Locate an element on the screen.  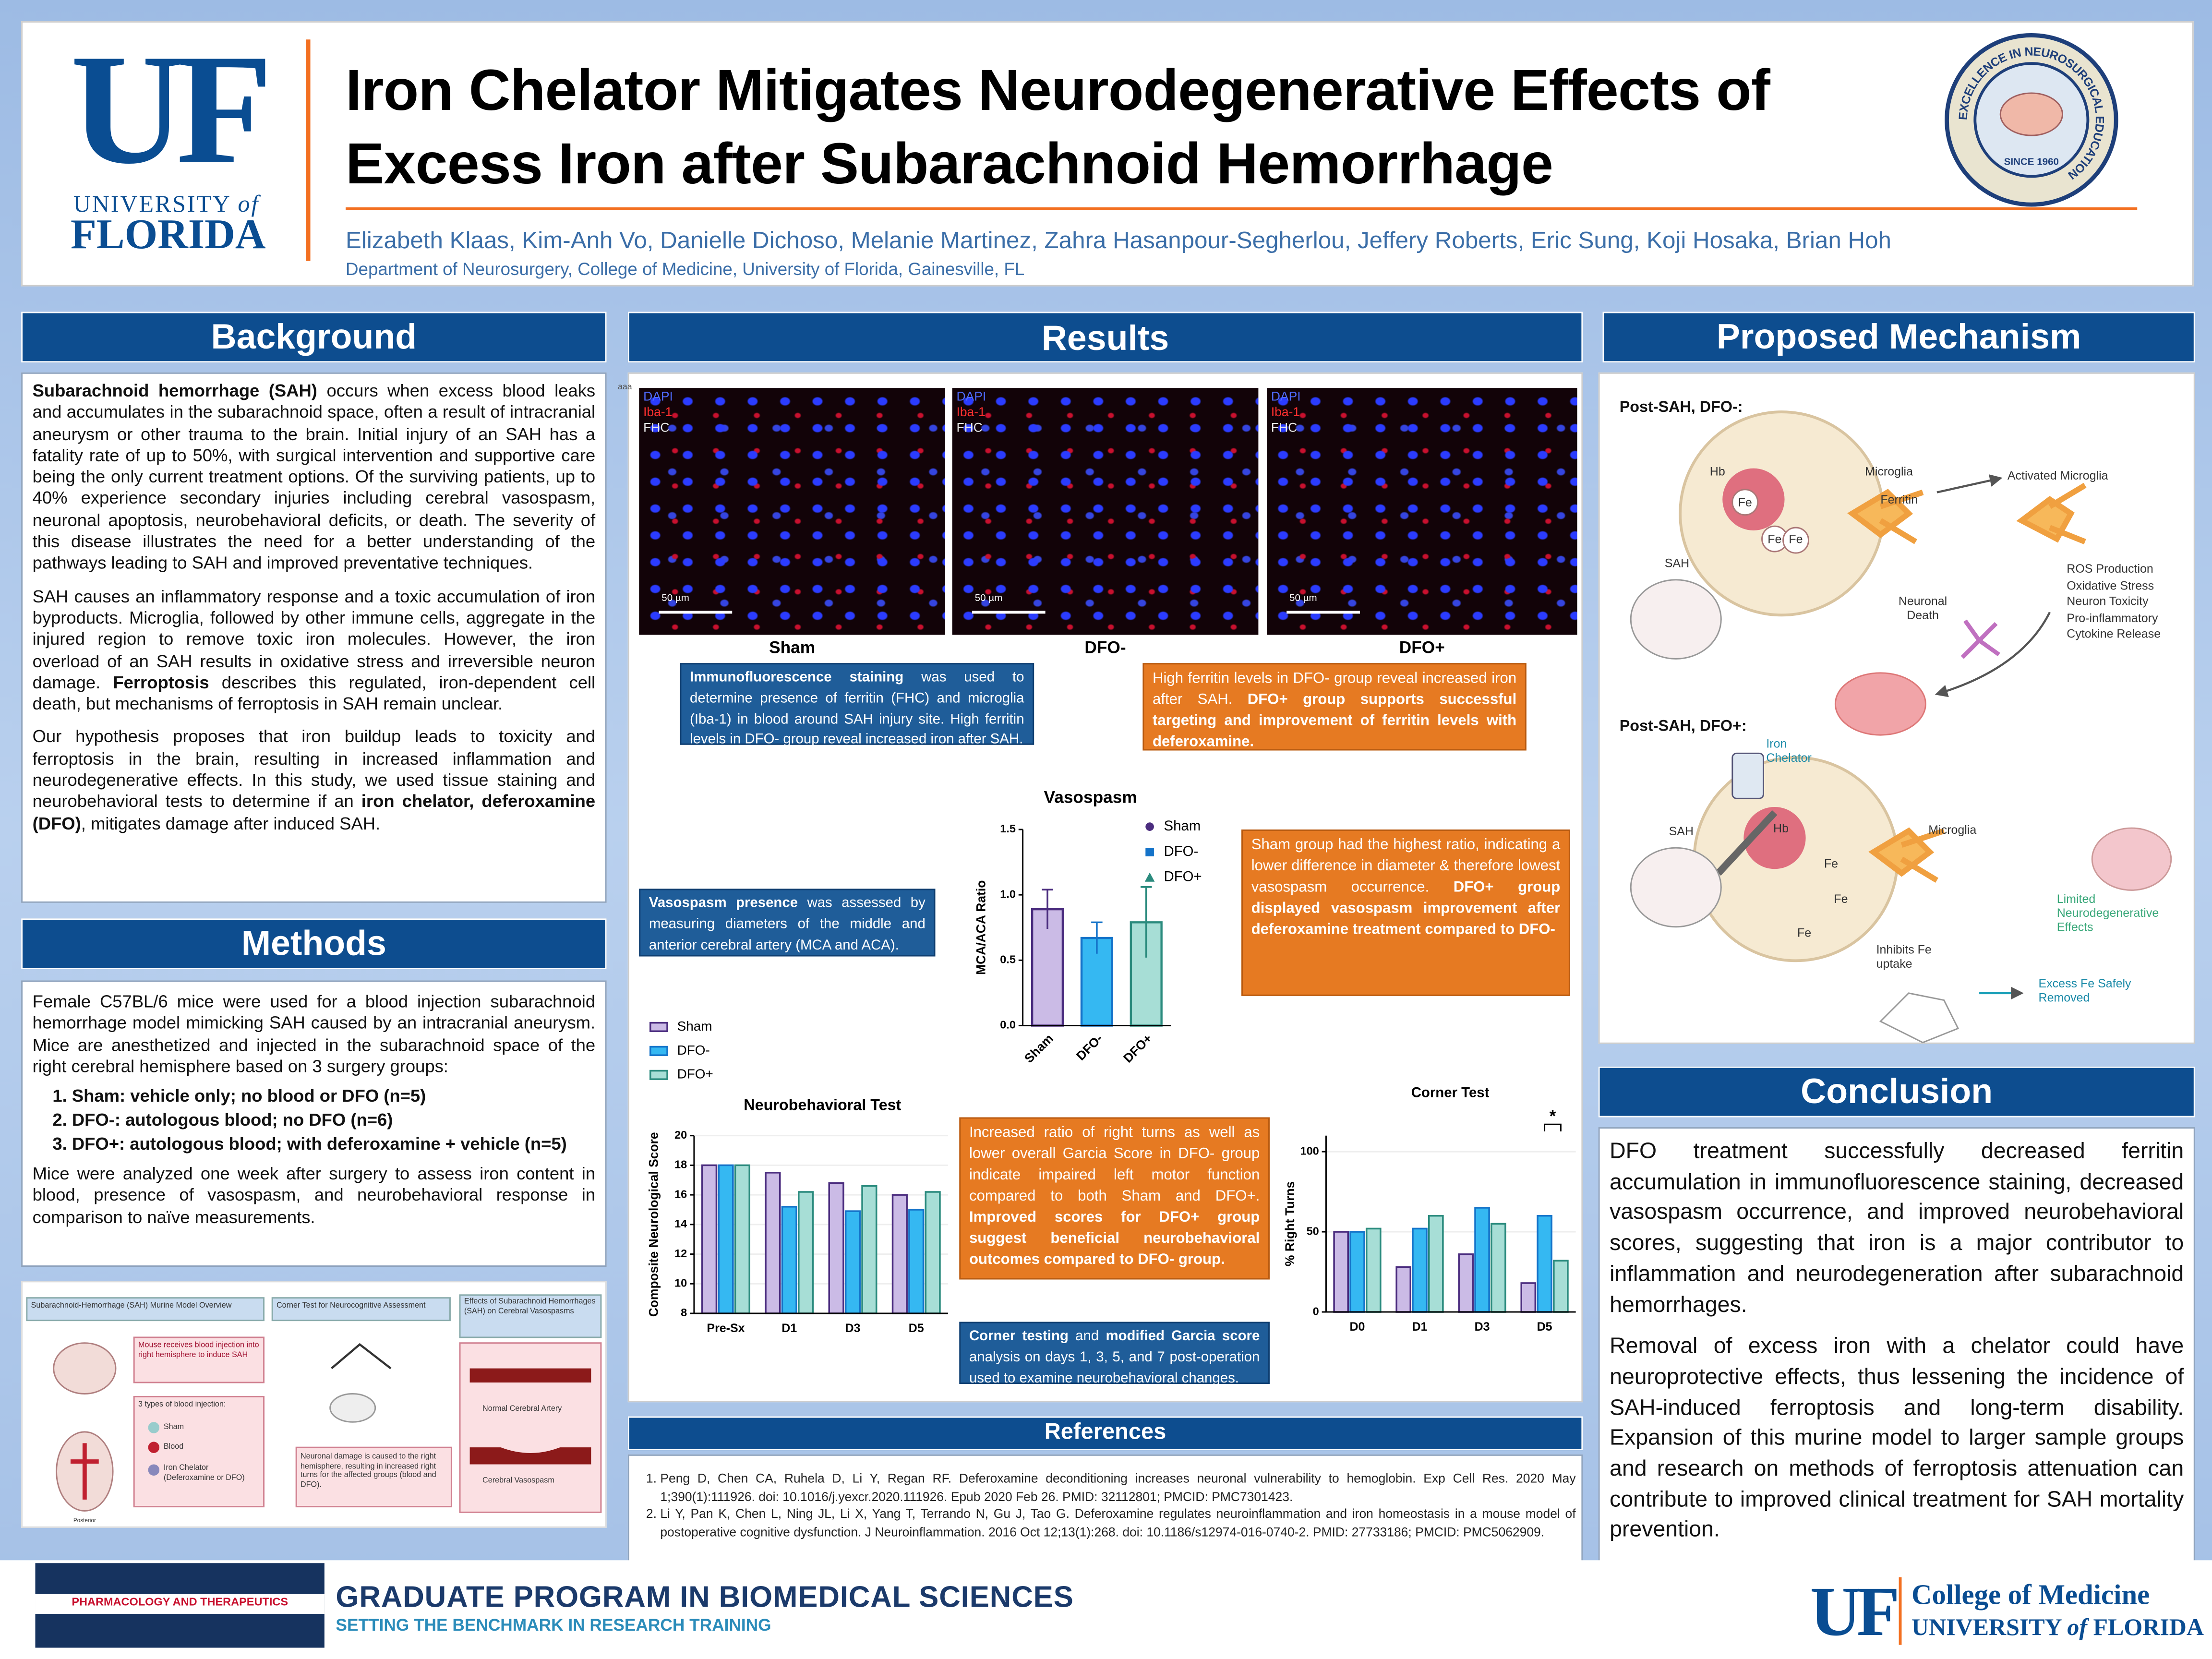
healthy-brain is located at coordinates (2131, 859).